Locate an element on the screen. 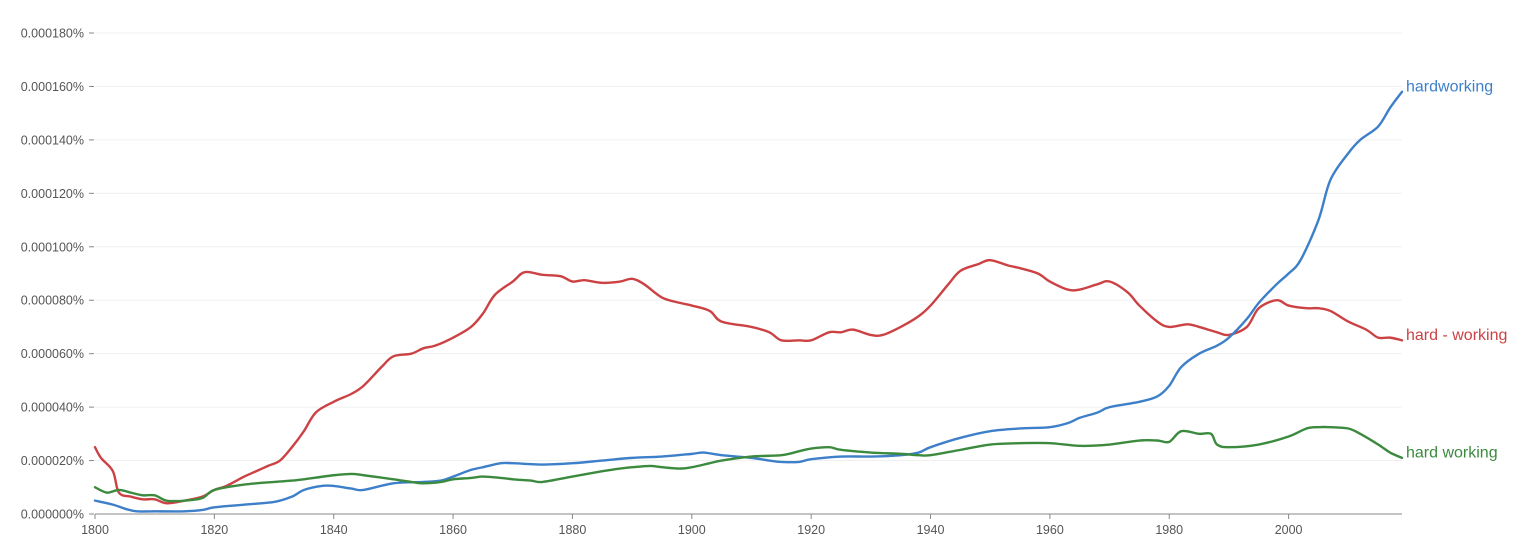 The width and height of the screenshot is (1536, 544). x-tick-label: 1820 is located at coordinates (214, 530).